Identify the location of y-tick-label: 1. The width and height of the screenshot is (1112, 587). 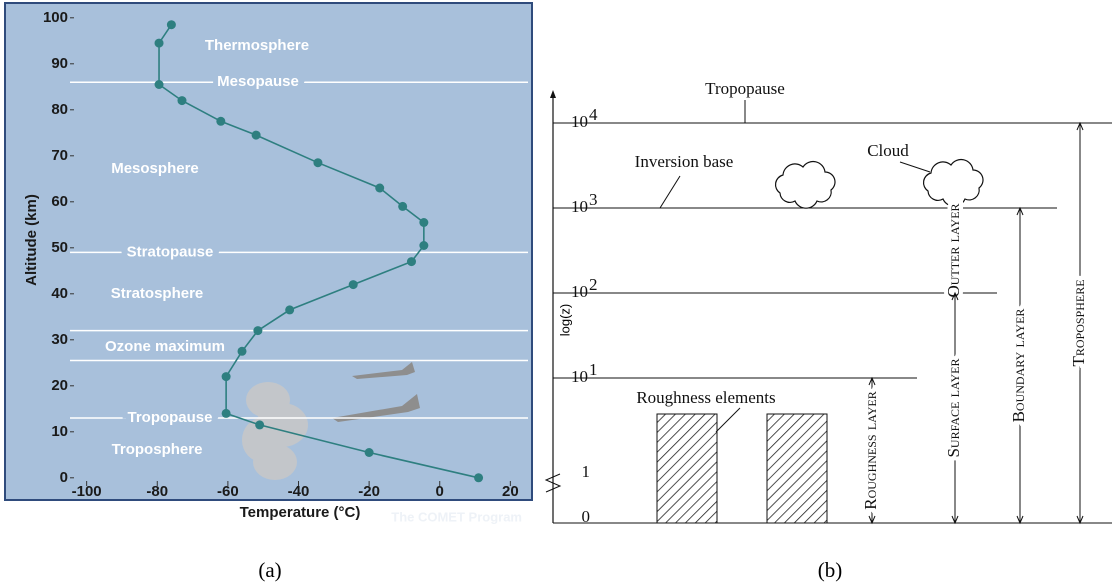
(586, 471).